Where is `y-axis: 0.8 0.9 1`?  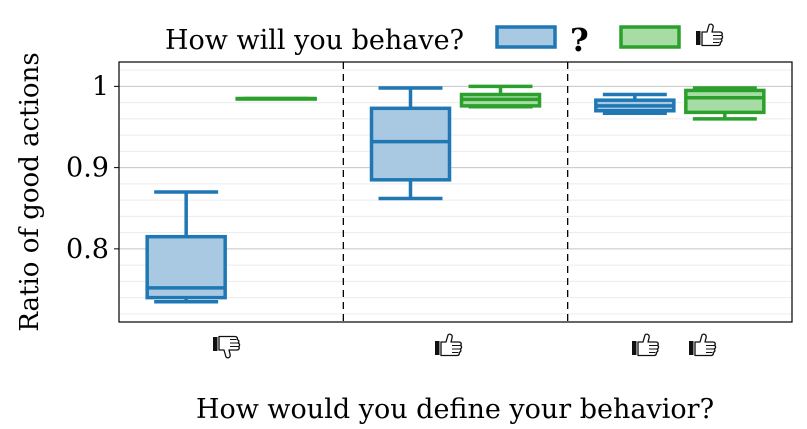
y-axis: 0.8 0.9 1 is located at coordinates (92, 168).